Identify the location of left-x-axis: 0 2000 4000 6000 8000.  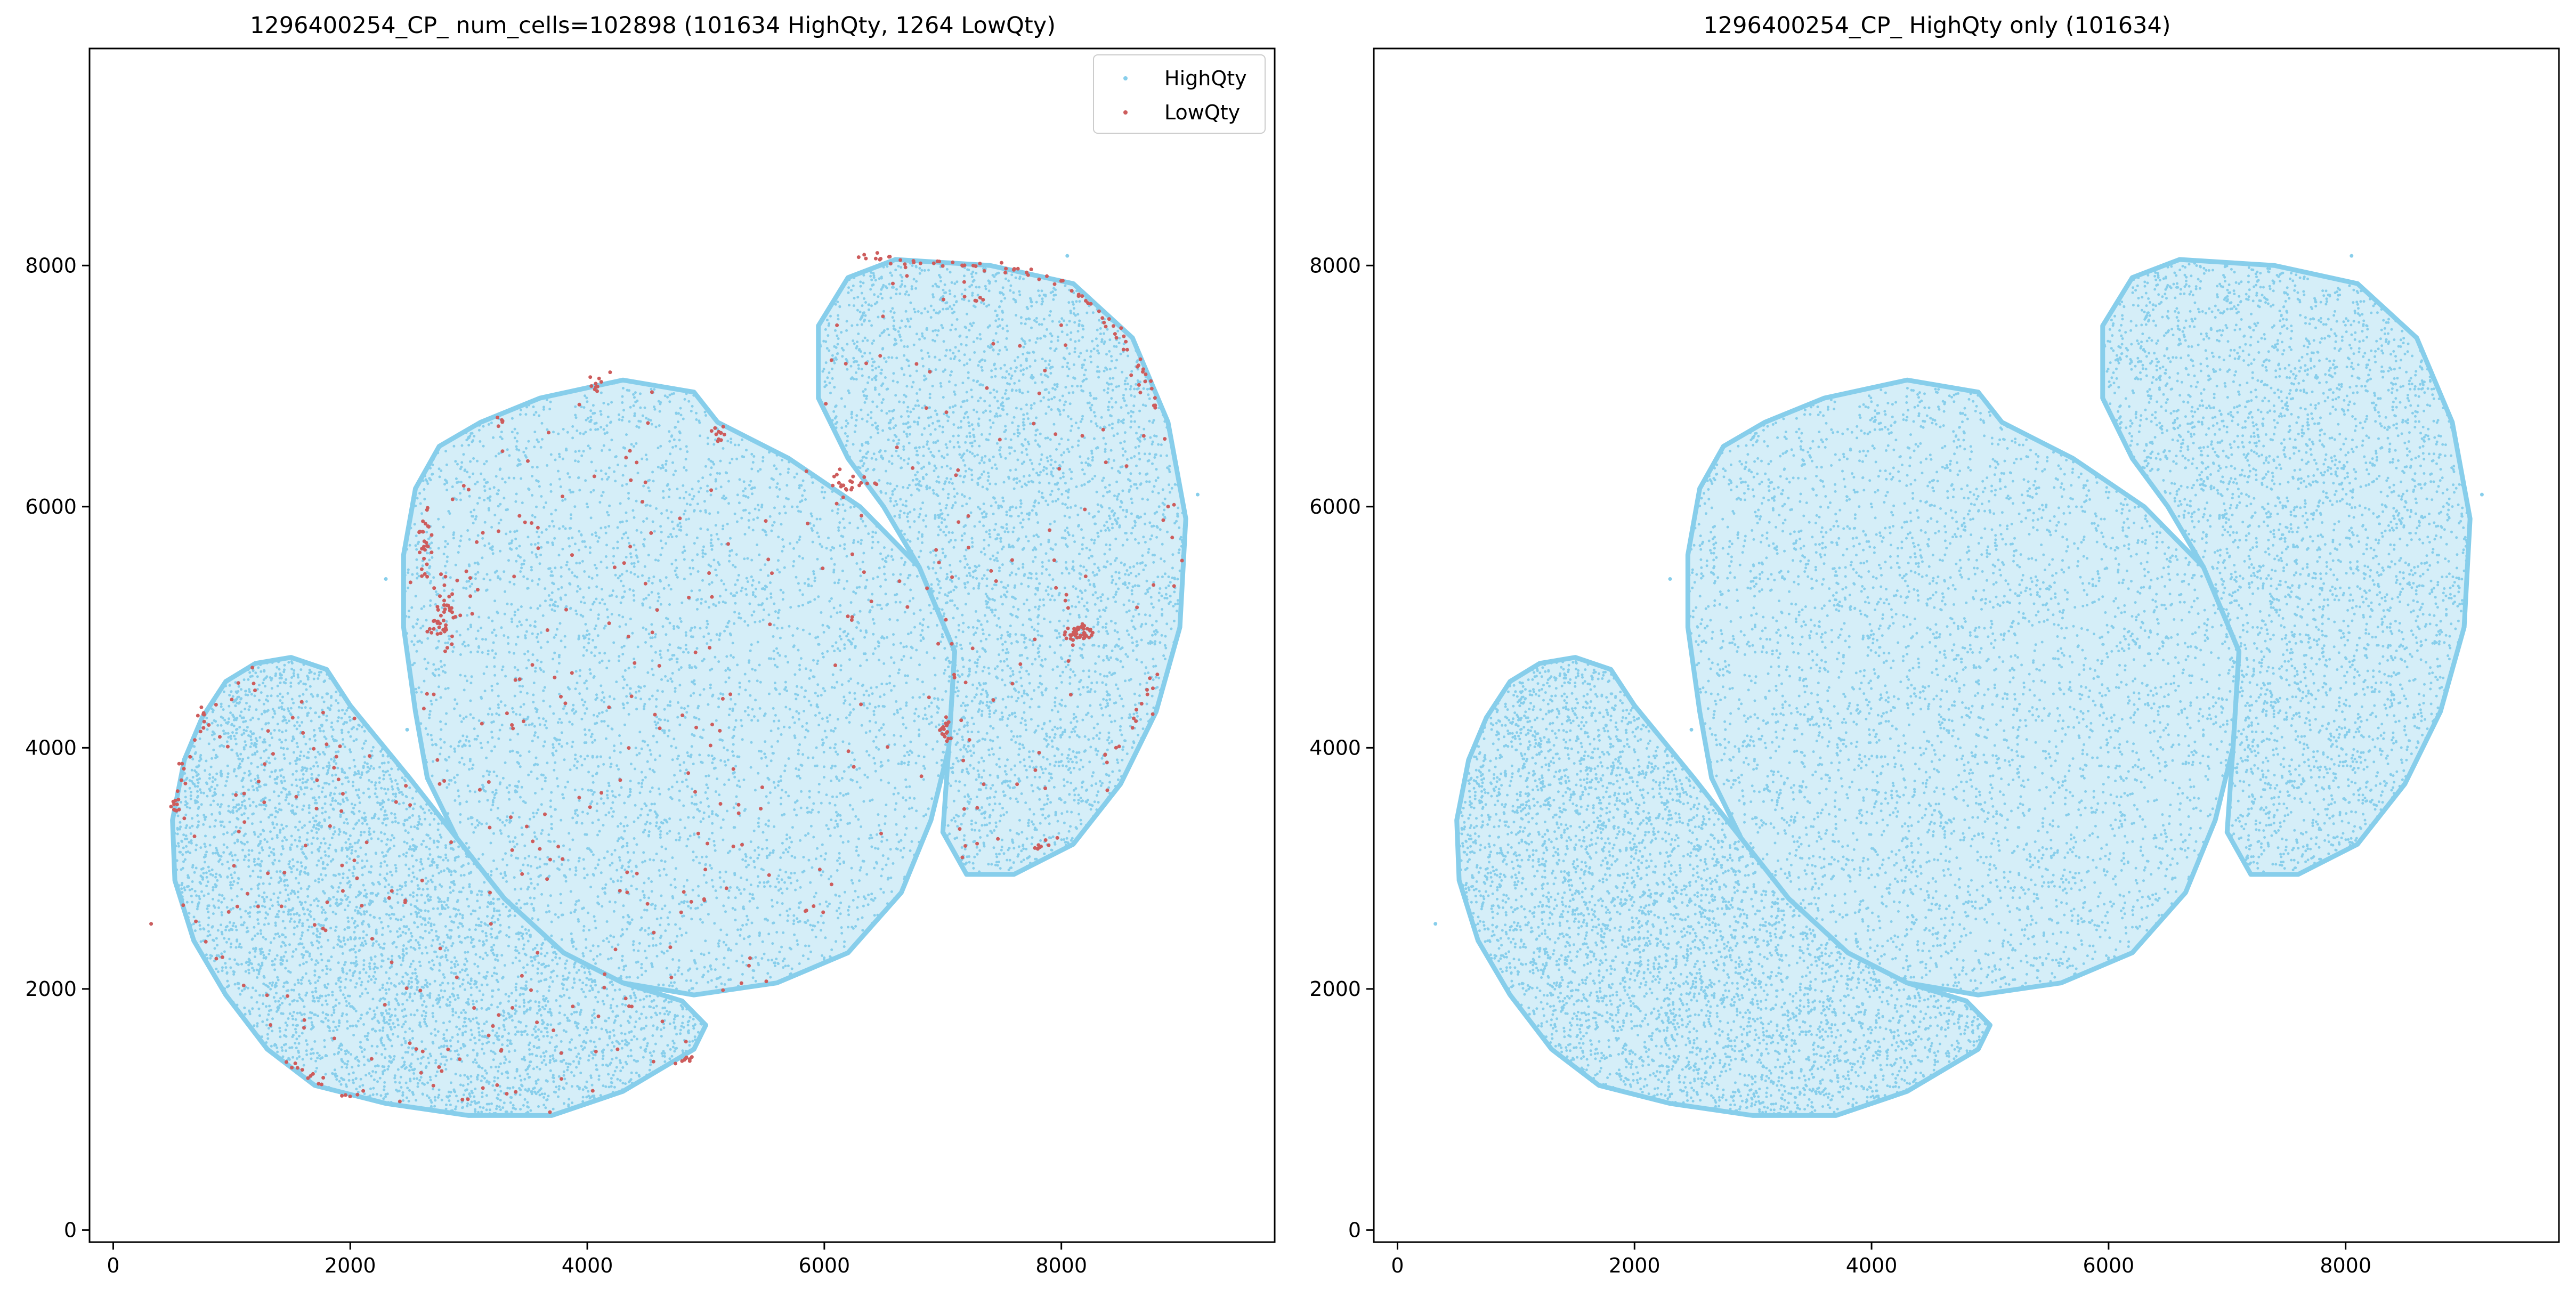
(597, 1259).